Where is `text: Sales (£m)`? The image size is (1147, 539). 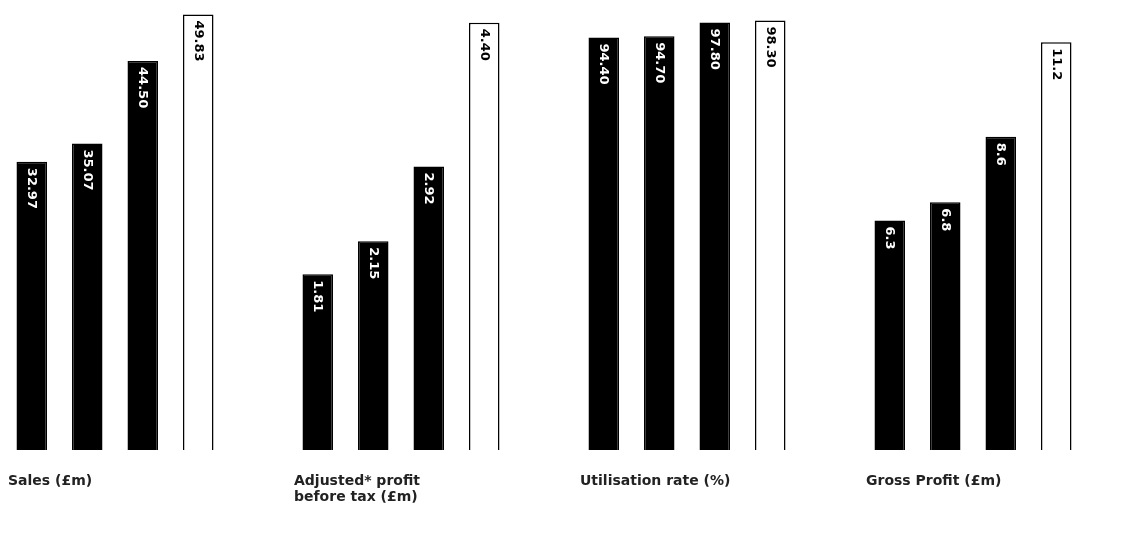
text: Sales (£m) is located at coordinates (51, 480).